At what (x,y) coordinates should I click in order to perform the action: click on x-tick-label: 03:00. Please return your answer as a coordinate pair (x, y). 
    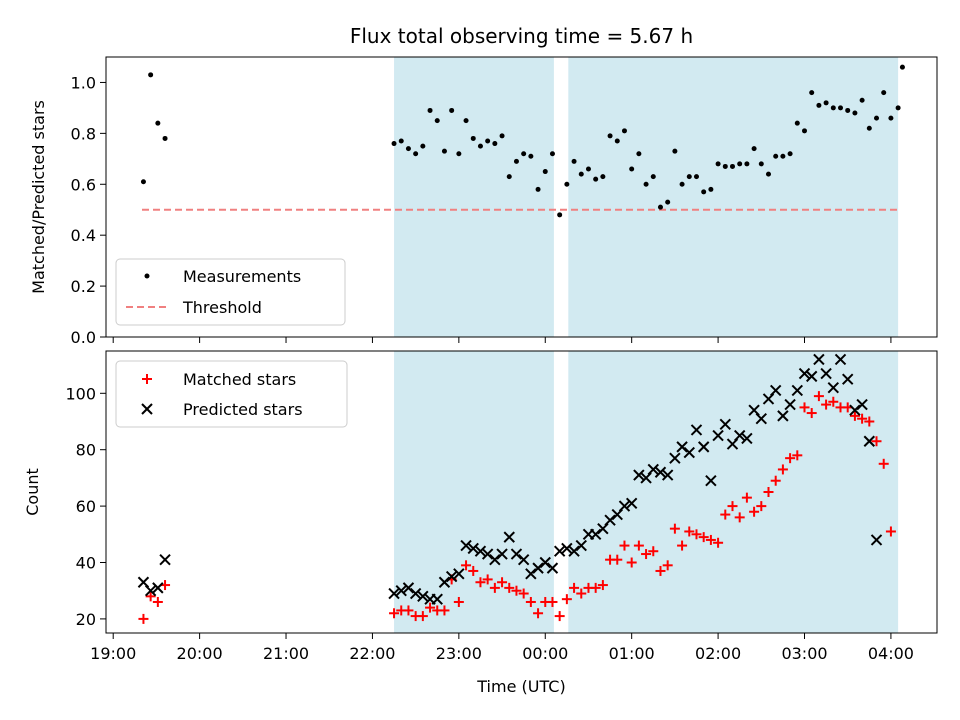
    Looking at the image, I should click on (804, 653).